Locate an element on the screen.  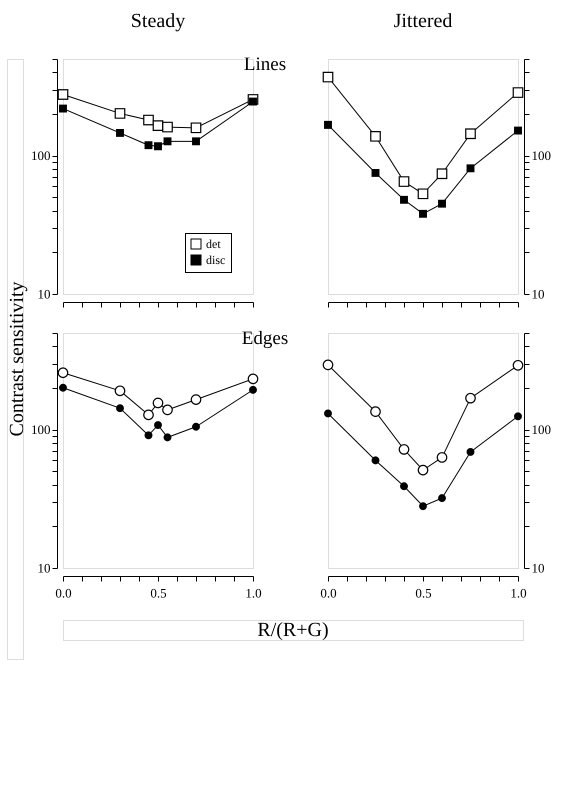
annotation: Lines is located at coordinates (265, 64).